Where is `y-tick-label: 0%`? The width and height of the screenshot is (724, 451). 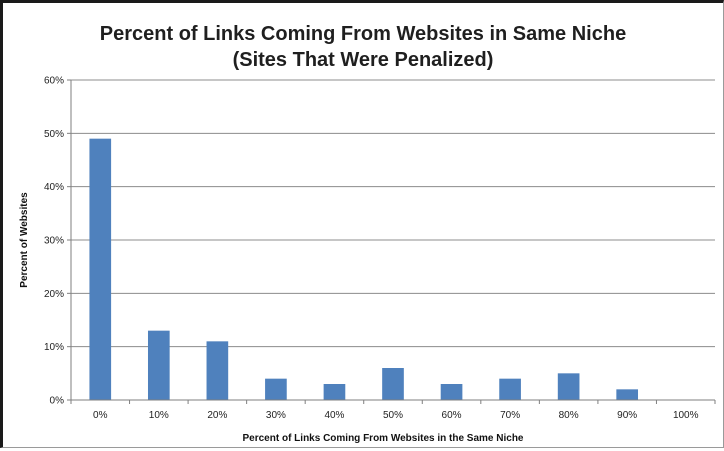 y-tick-label: 0% is located at coordinates (57, 401).